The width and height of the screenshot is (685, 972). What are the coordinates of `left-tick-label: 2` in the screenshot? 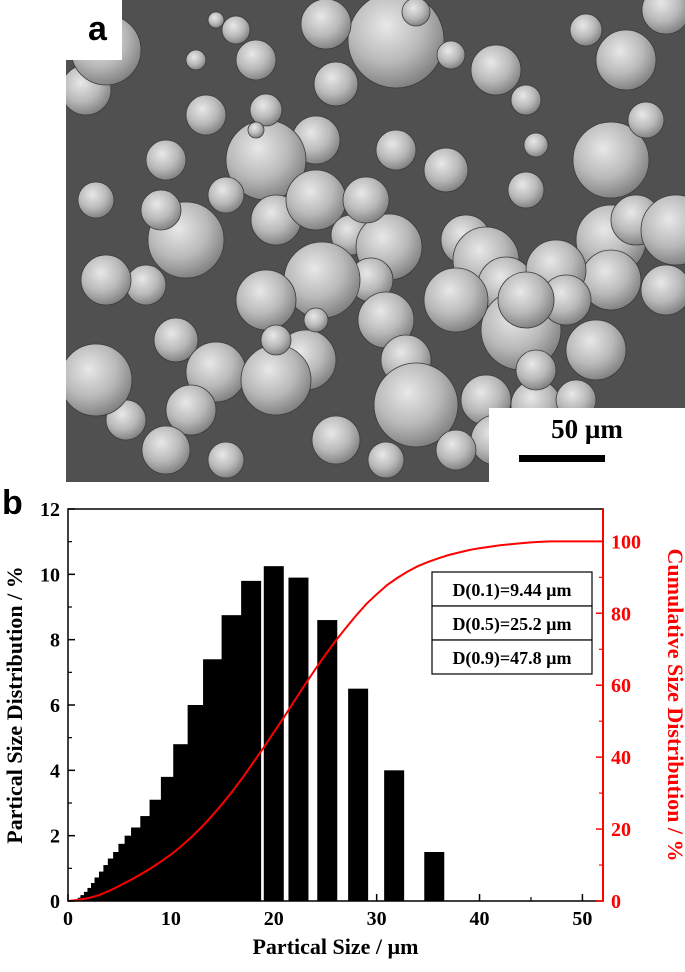 It's located at (55, 837).